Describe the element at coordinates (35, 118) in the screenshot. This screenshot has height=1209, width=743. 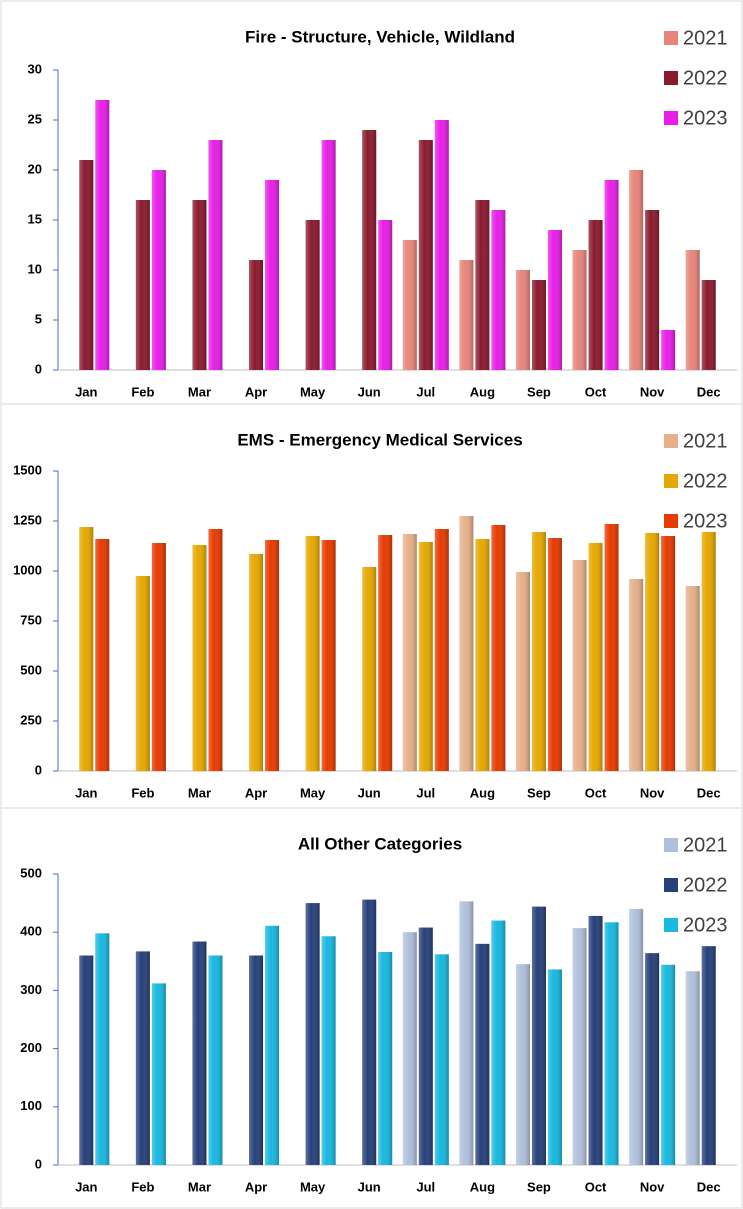
I see `y-tick-label: 25` at that location.